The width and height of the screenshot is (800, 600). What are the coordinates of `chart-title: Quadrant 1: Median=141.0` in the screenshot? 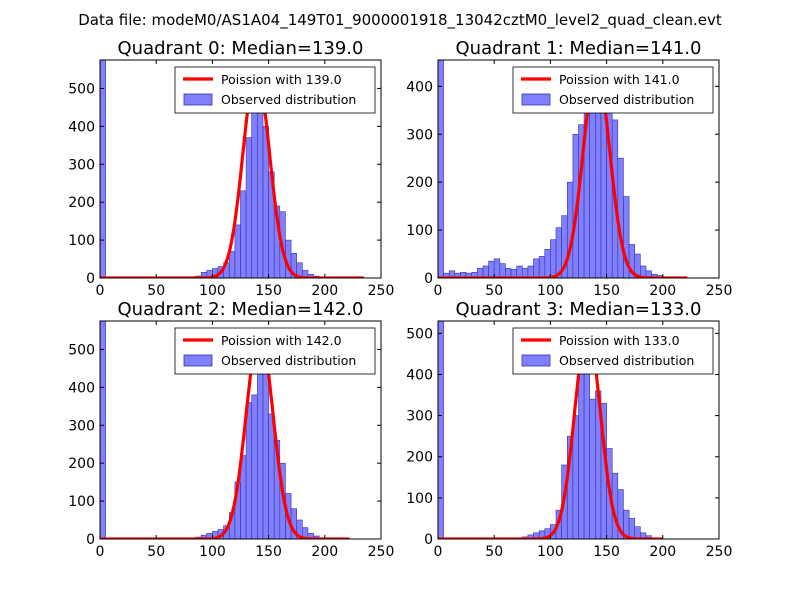 It's located at (579, 48).